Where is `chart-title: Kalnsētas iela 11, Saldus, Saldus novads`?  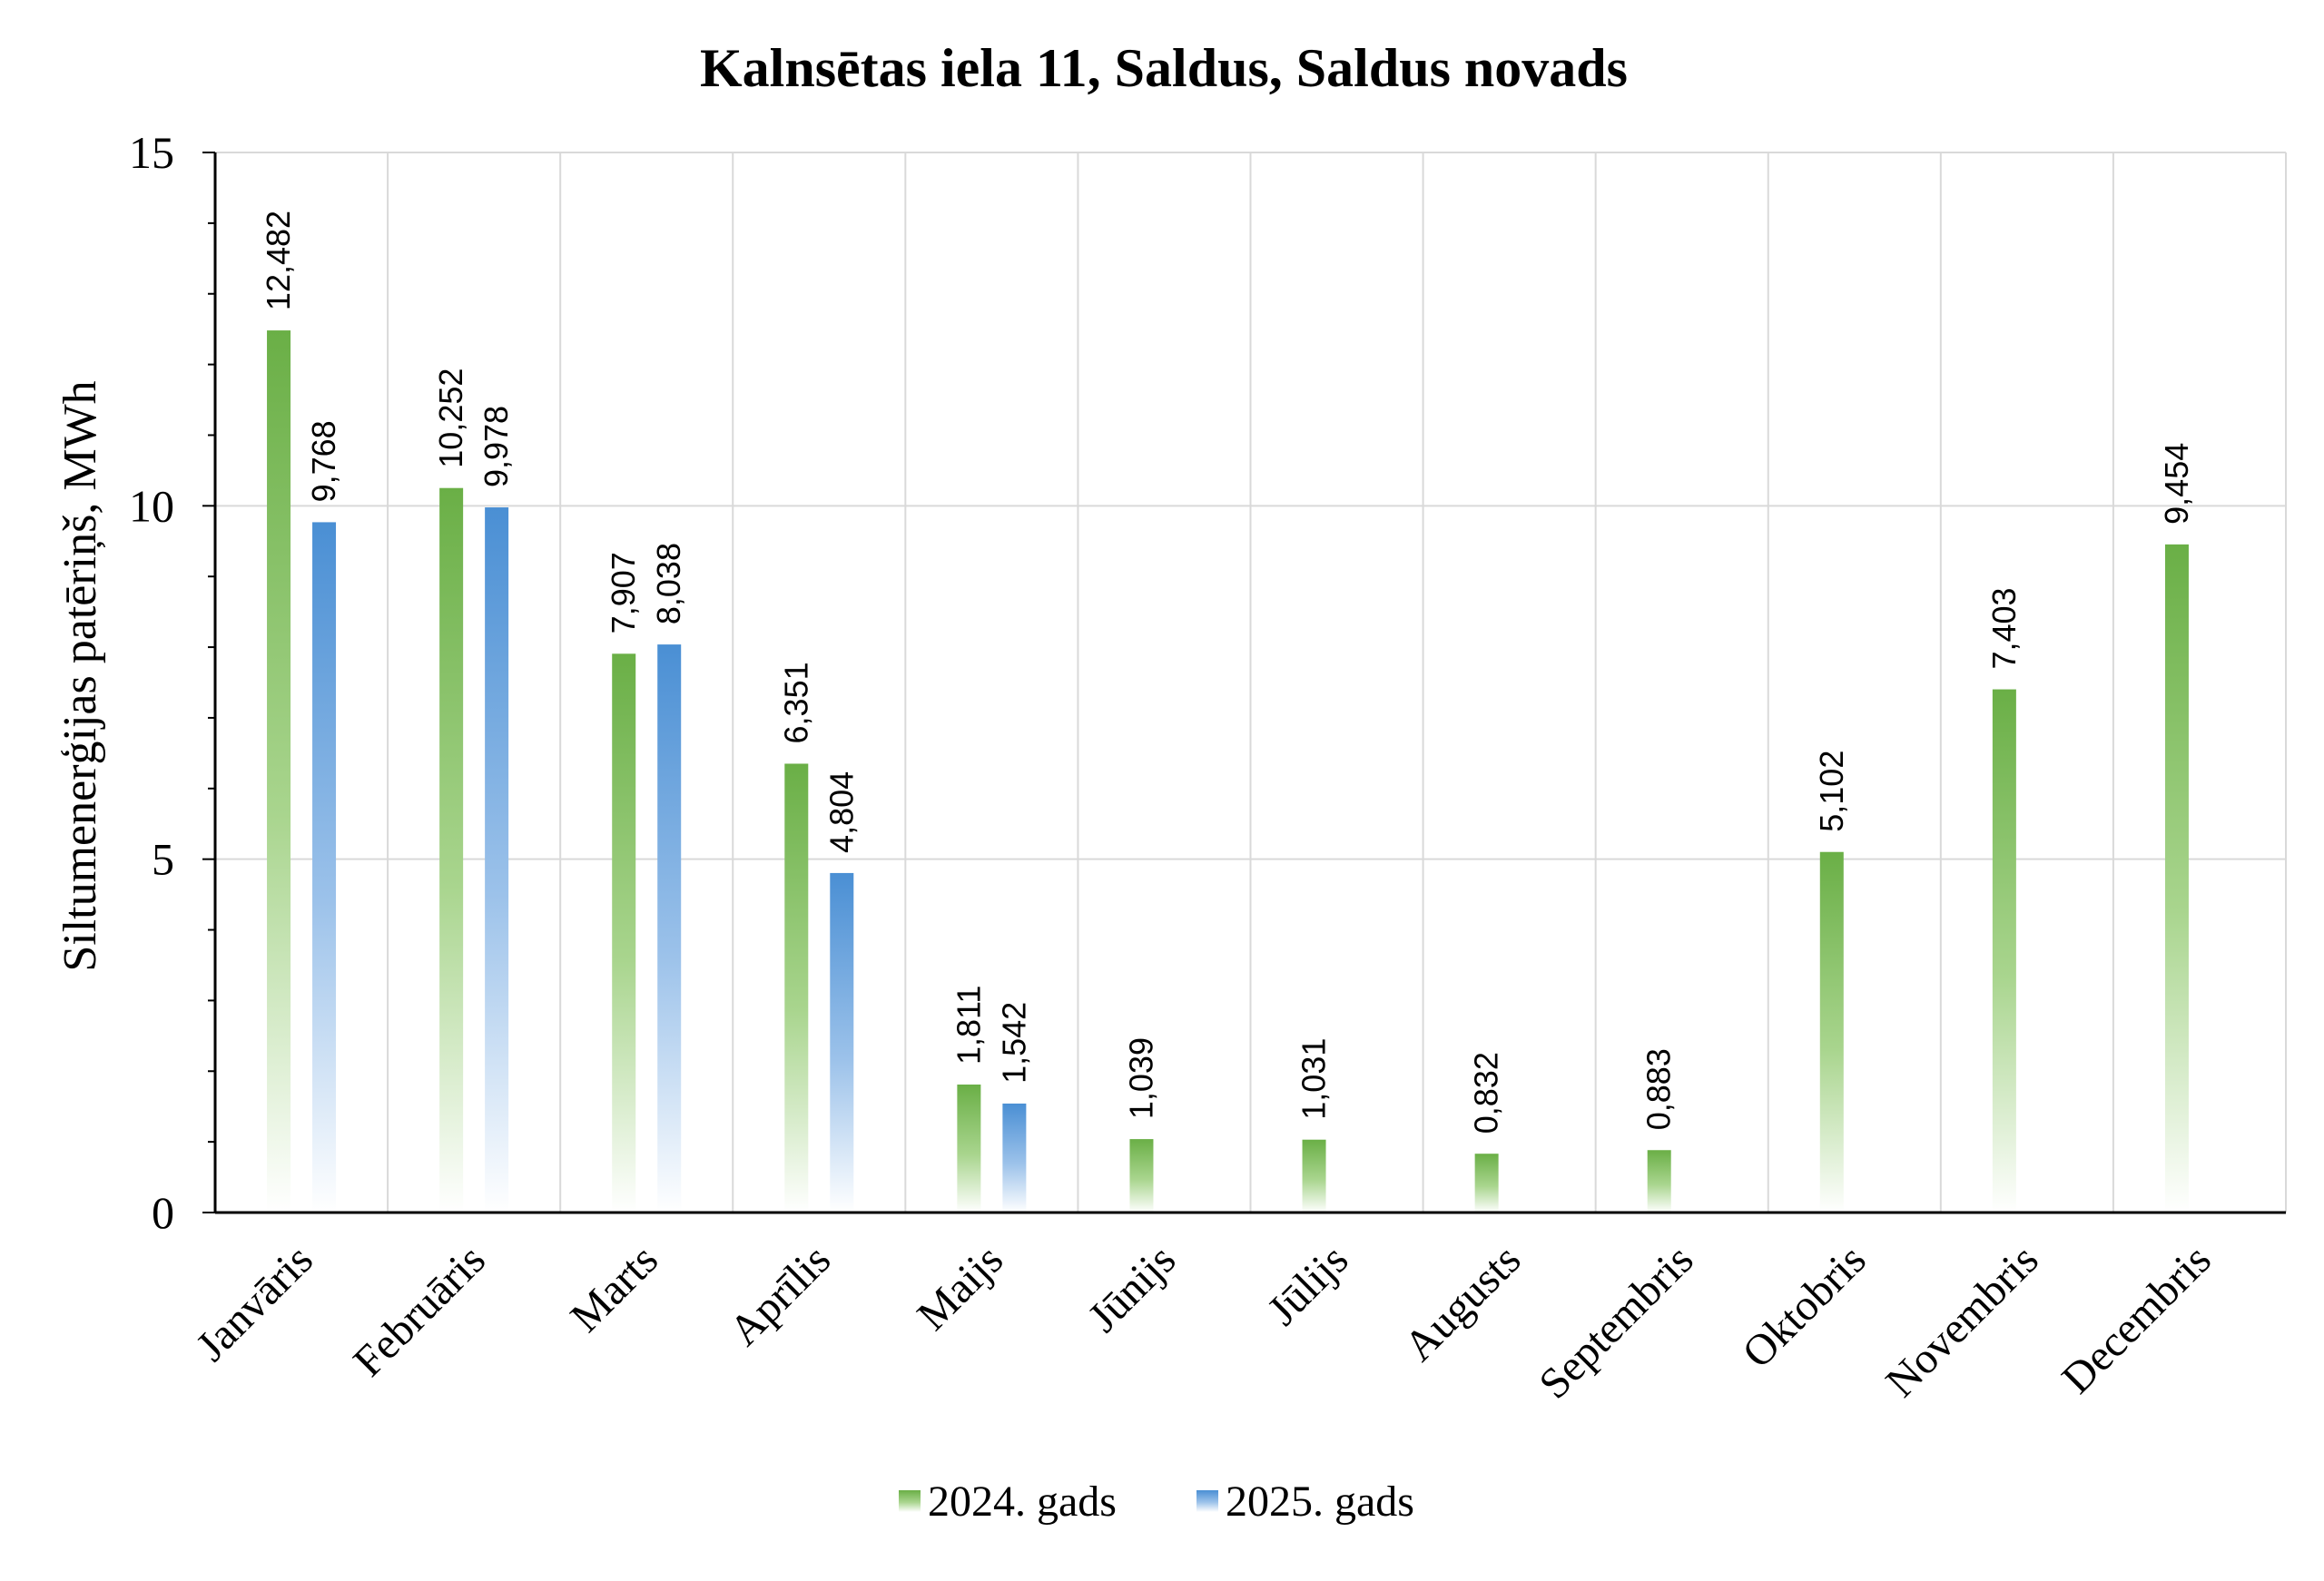
chart-title: Kalnsētas iela 11, Saldus, Saldus novads is located at coordinates (1164, 68).